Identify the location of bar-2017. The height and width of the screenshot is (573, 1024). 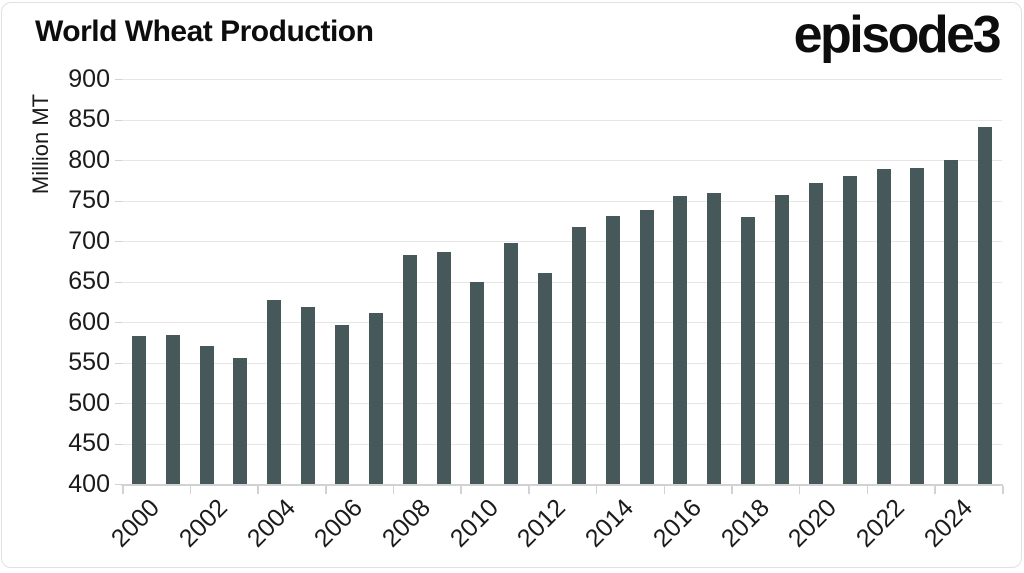
(714, 338).